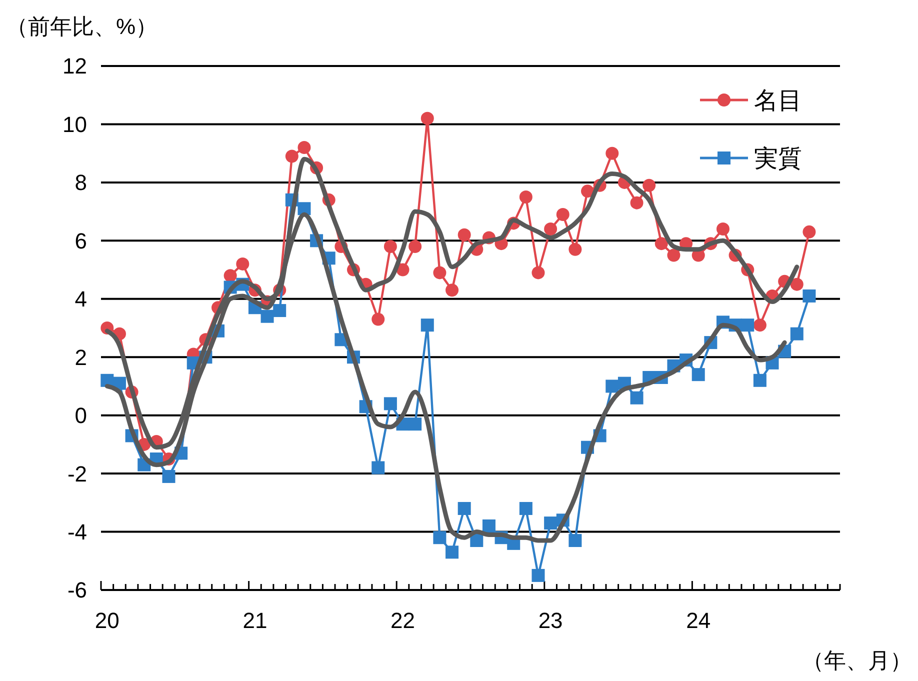  What do you see at coordinates (77, 531) in the screenshot?
I see `y-tick-label: -4` at bounding box center [77, 531].